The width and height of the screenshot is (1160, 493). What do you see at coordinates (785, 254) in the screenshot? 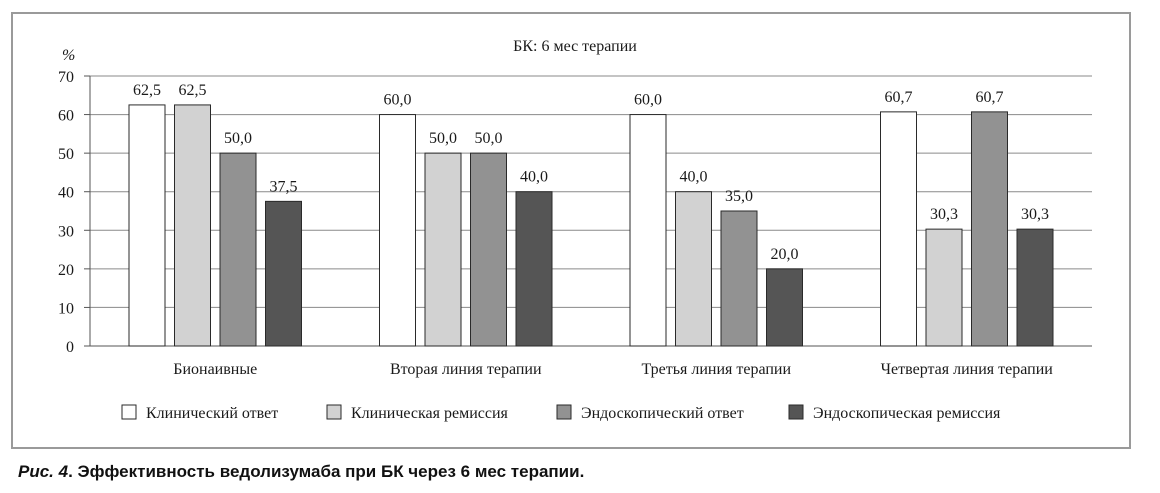
I see `data-label: 20,0` at bounding box center [785, 254].